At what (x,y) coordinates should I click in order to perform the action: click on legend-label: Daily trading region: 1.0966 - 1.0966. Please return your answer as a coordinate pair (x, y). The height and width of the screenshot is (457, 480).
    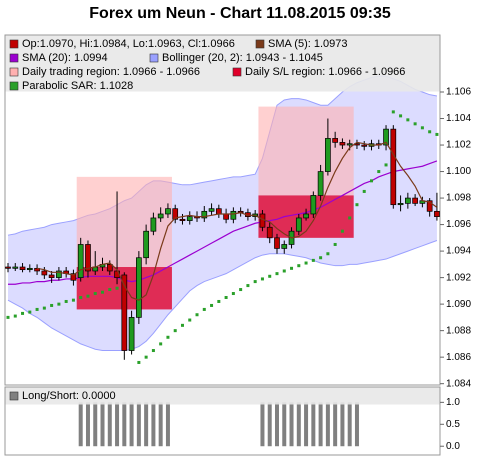
    Looking at the image, I should click on (111, 72).